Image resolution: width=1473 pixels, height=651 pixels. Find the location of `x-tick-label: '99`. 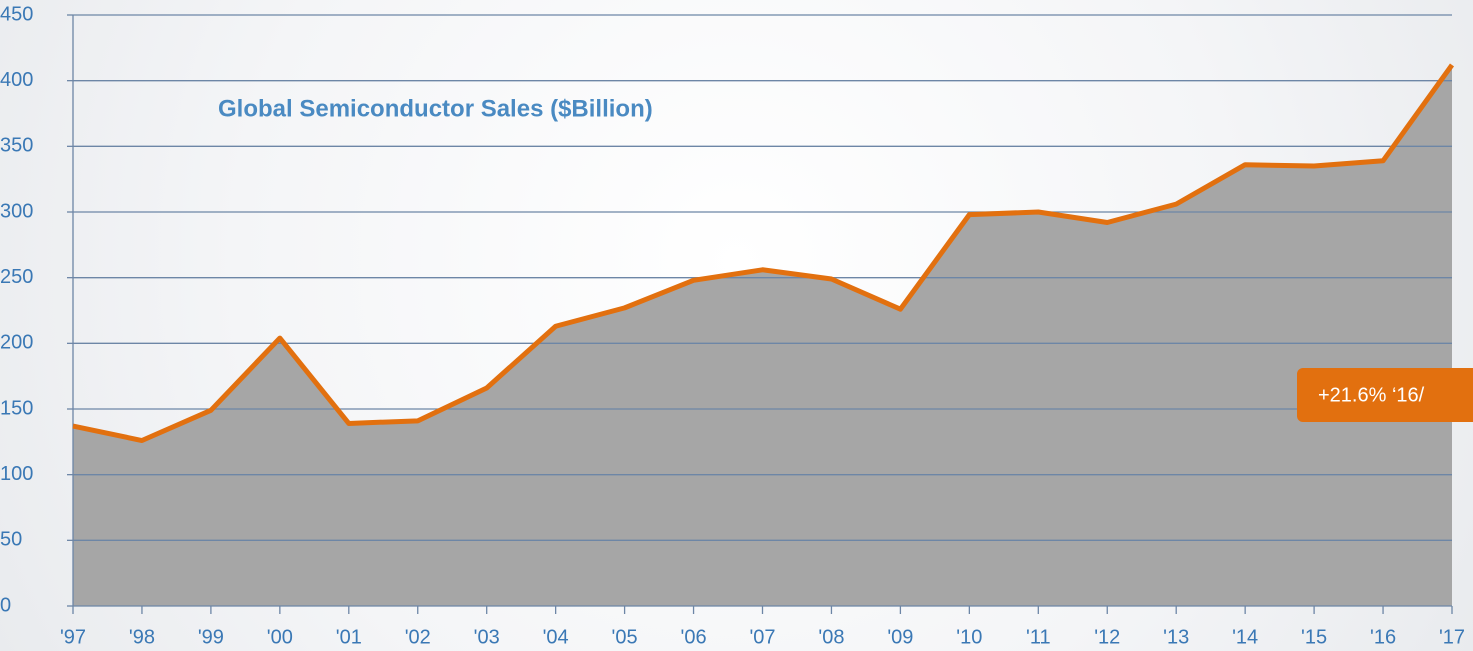

x-tick-label: '99 is located at coordinates (211, 637).